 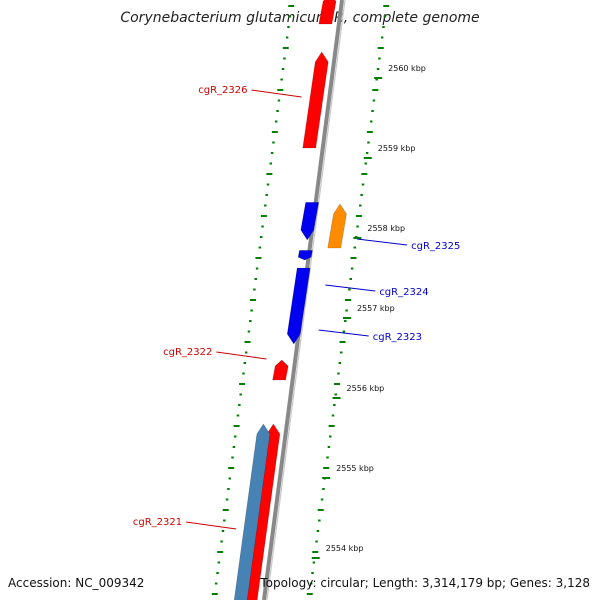 What do you see at coordinates (435, 246) in the screenshot?
I see `gene-label: cgR_2325` at bounding box center [435, 246].